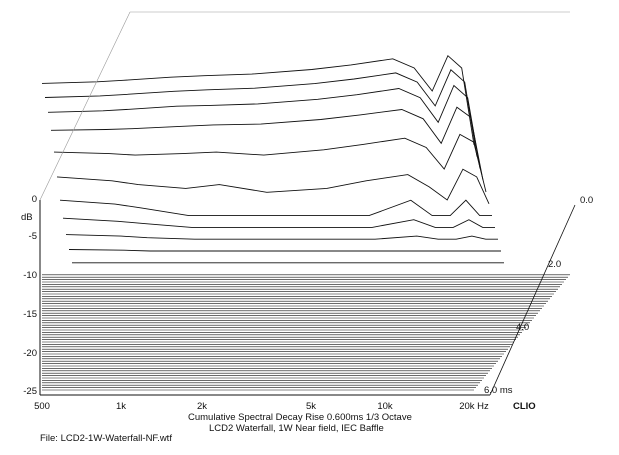 This screenshot has height=455, width=619. What do you see at coordinates (27, 217) in the screenshot?
I see `y-axis-unit: dB` at bounding box center [27, 217].